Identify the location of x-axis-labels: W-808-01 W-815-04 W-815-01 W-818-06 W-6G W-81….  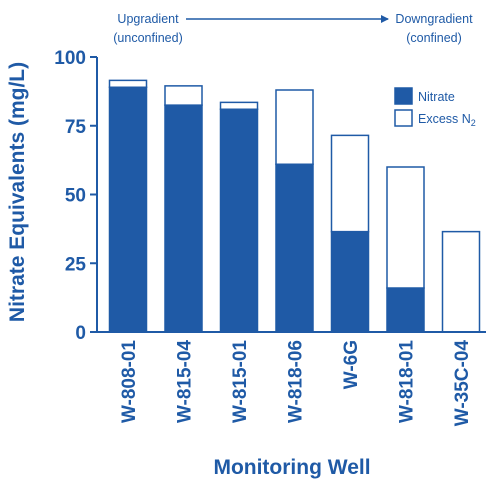
(296, 383).